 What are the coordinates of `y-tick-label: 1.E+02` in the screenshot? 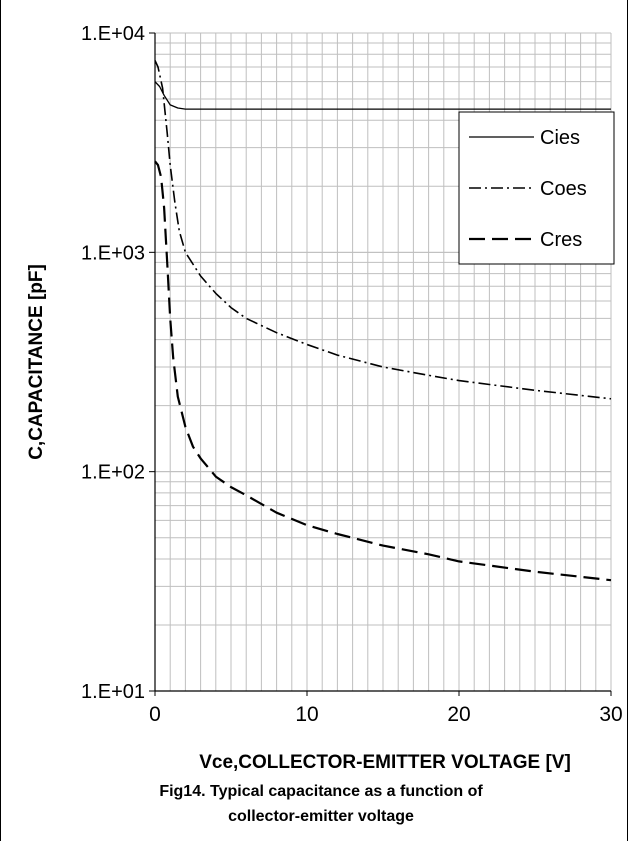 It's located at (113, 473).